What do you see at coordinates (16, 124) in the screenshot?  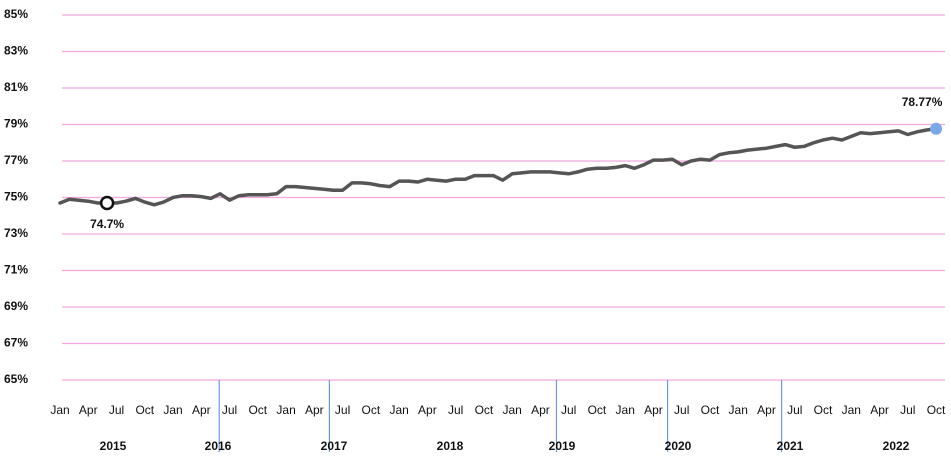 I see `y-tick-label: 79%` at bounding box center [16, 124].